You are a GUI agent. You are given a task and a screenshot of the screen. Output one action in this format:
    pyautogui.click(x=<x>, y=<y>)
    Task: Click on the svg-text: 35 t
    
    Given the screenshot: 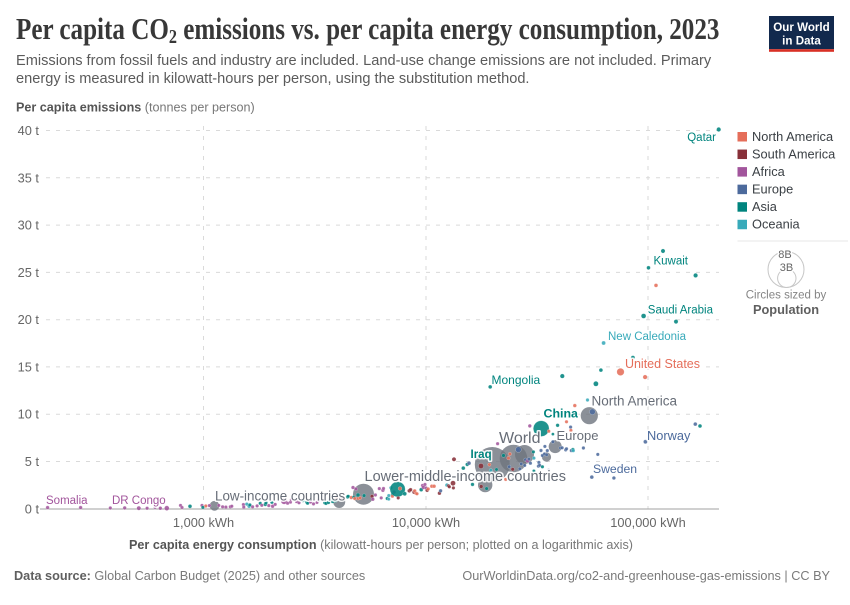 What is the action you would take?
    pyautogui.click(x=29, y=177)
    